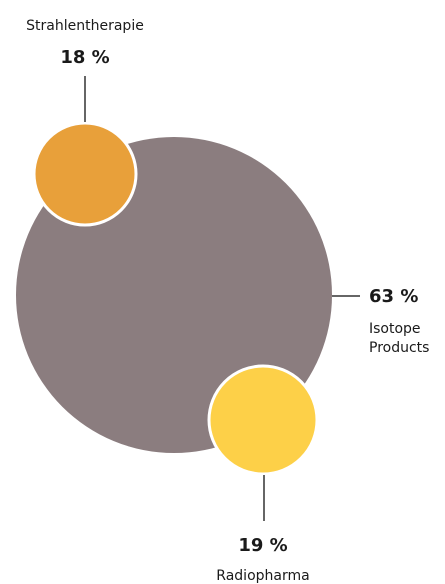  I want to click on bubble-strahlentherapie, so click(85, 174).